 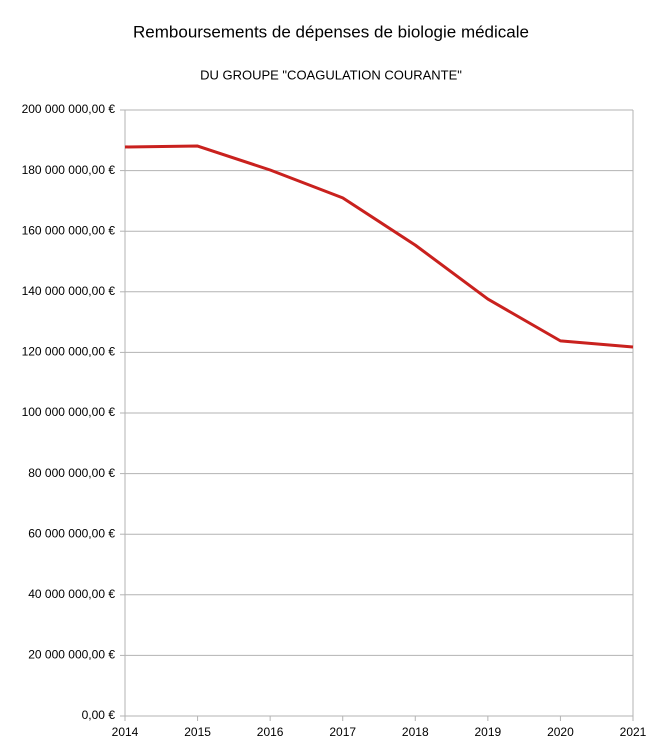 I want to click on x-tick-label: 2021, so click(x=633, y=732).